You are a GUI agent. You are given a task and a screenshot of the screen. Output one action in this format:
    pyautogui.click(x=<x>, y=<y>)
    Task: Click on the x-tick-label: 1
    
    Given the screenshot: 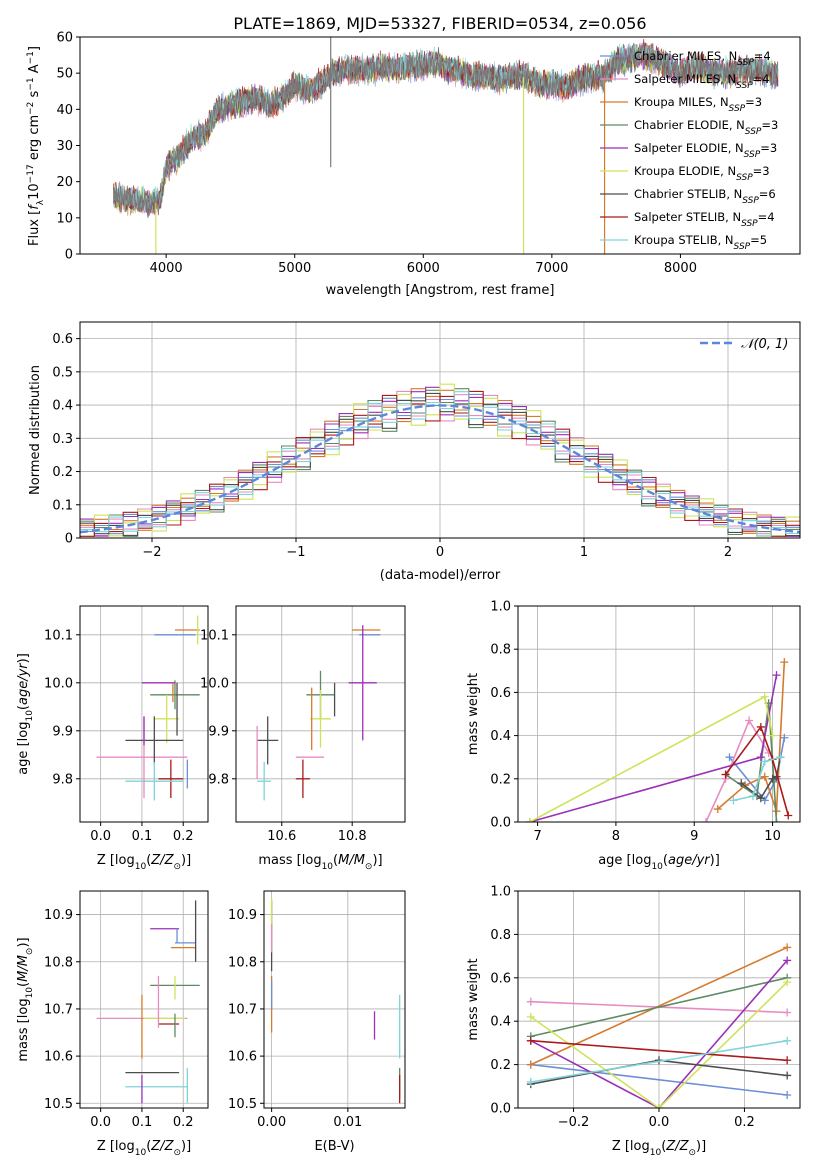 What is the action you would take?
    pyautogui.click(x=584, y=552)
    